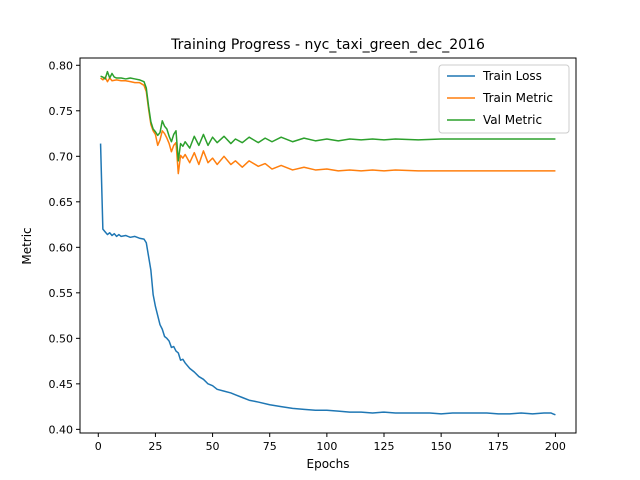 This screenshot has height=480, width=640. What do you see at coordinates (27, 245) in the screenshot?
I see `y-axis-label: Metric` at bounding box center [27, 245].